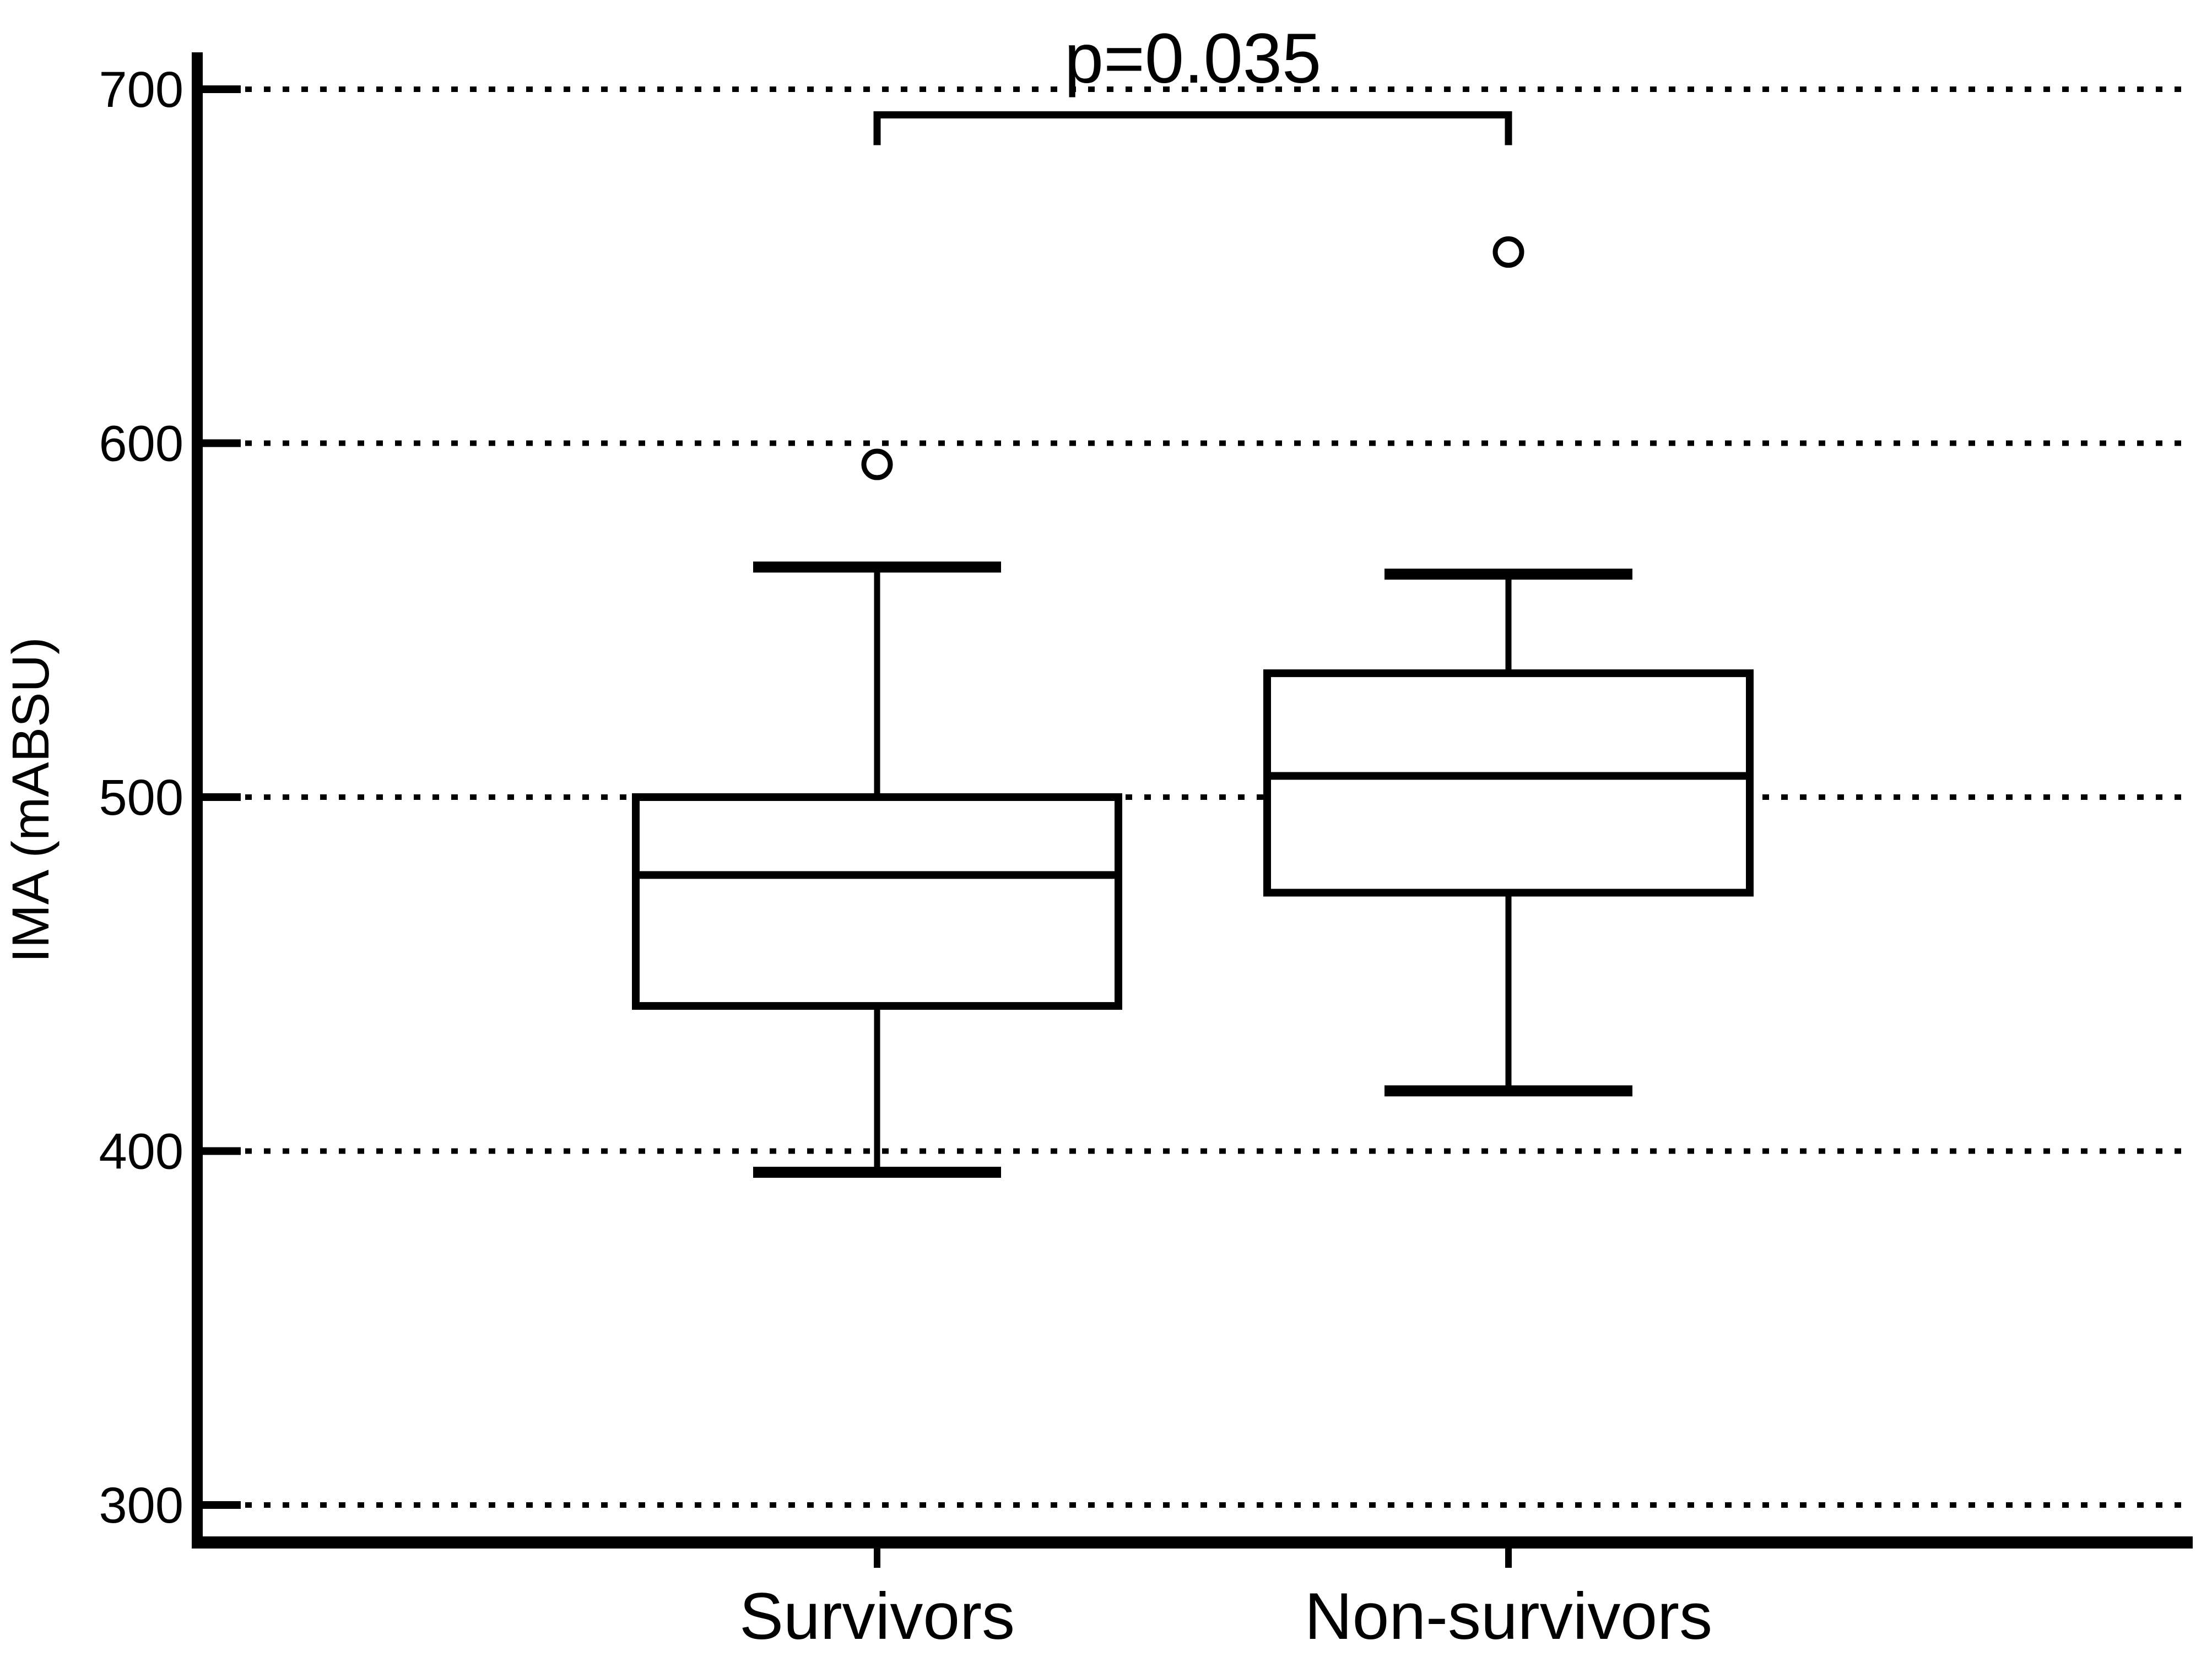 Image resolution: width=2212 pixels, height=1662 pixels. What do you see at coordinates (142, 444) in the screenshot?
I see `y-tick-label-600: 600` at bounding box center [142, 444].